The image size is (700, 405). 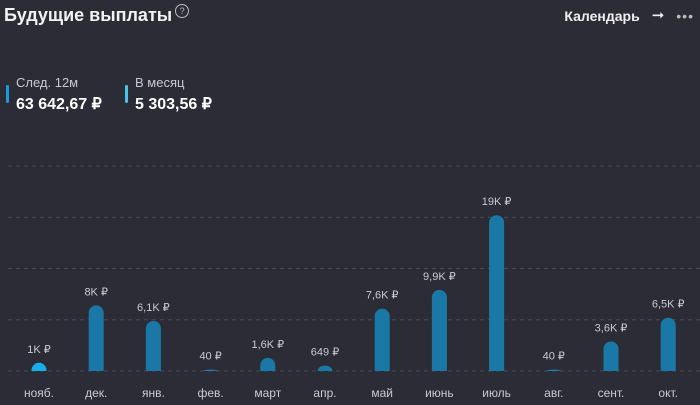 I want to click on stat-label: В месяц, so click(x=160, y=82).